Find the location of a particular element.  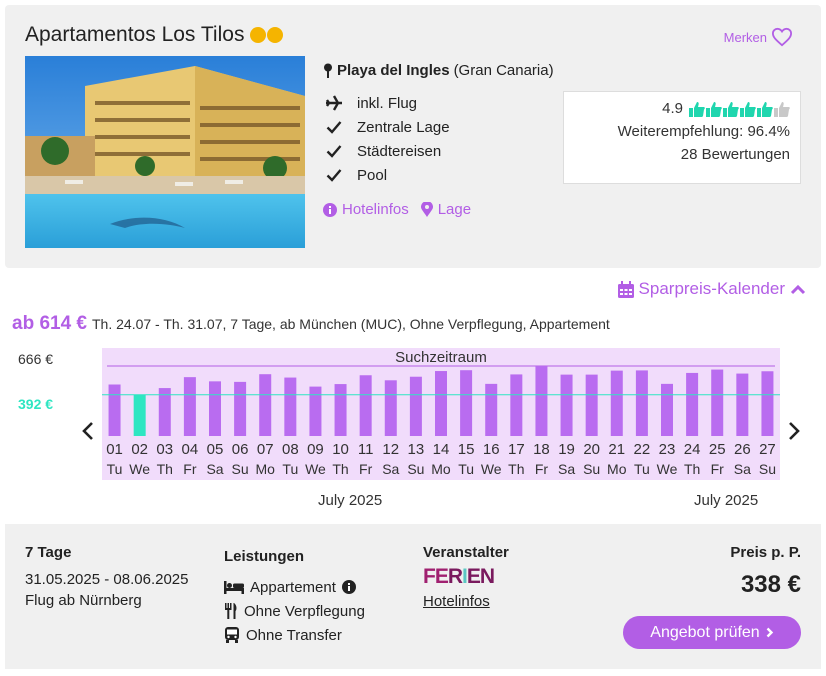

day-label: 21 is located at coordinates (616, 449).